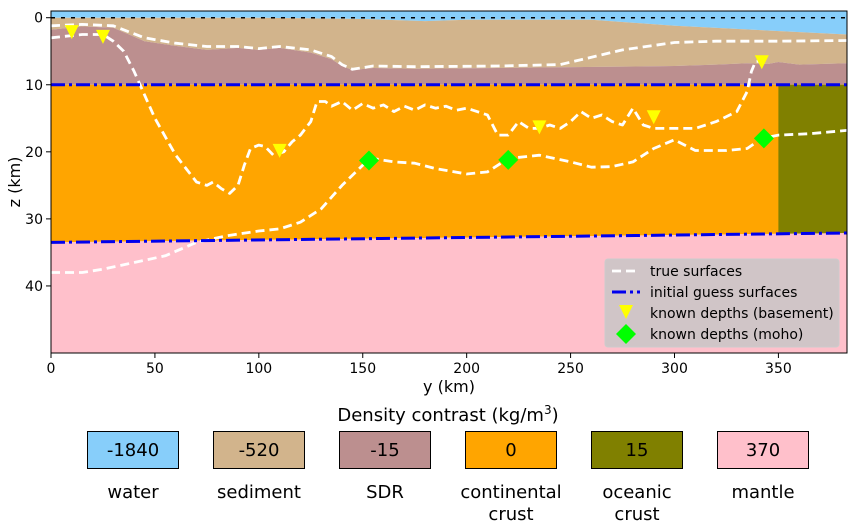 This screenshot has width=856, height=529. What do you see at coordinates (449, 386) in the screenshot?
I see `x-axis-label: y (km)` at bounding box center [449, 386].